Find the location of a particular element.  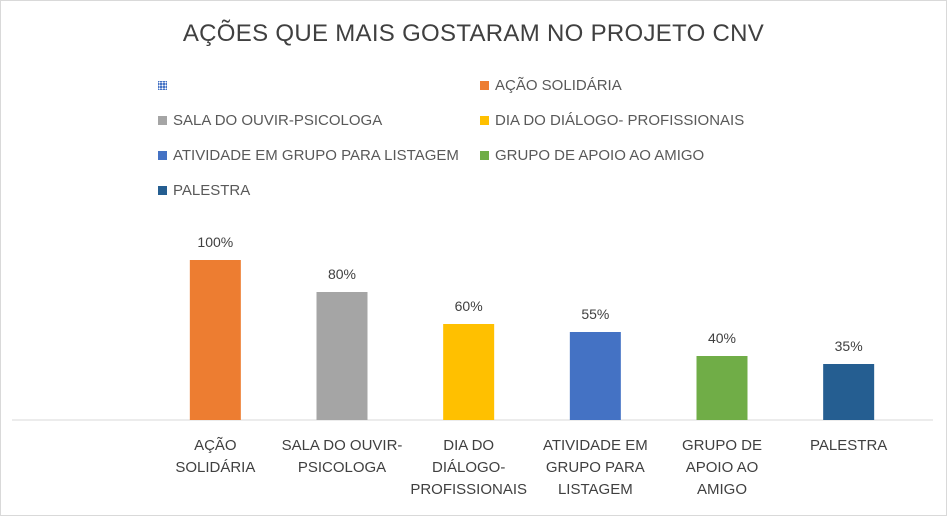

category-label: PALESTRA is located at coordinates (848, 445).